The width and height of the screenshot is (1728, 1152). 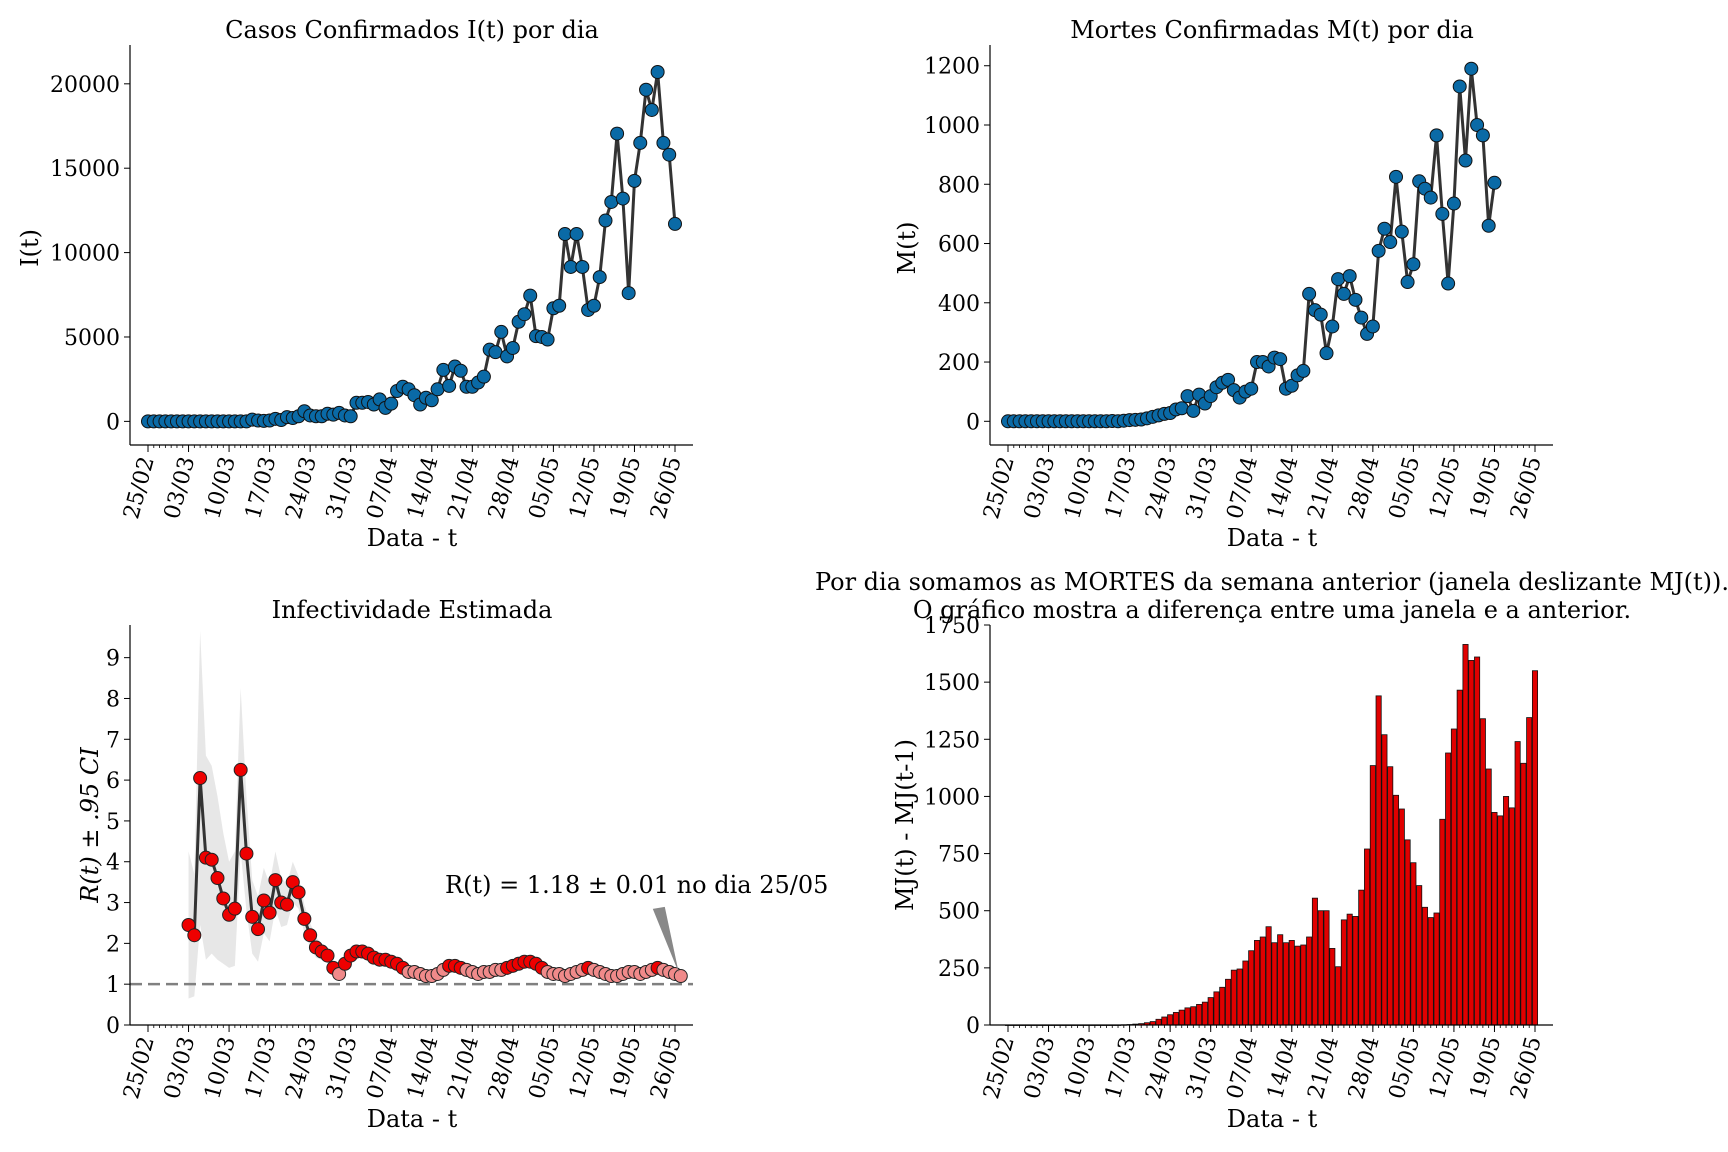 I want to click on y-tick-label: 1200, so click(x=952, y=67).